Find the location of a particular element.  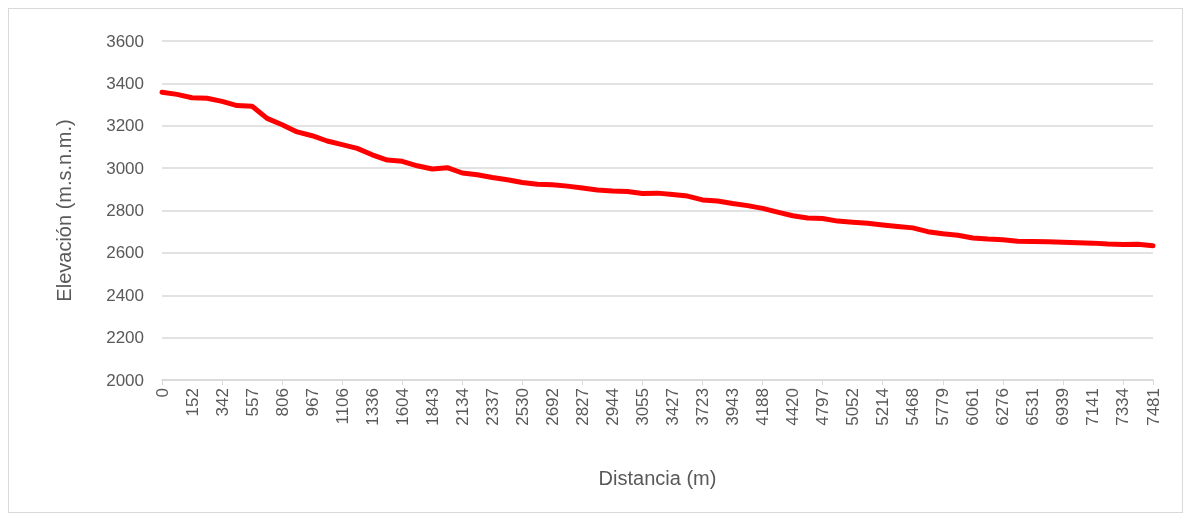

x-tick-label: 3943 is located at coordinates (733, 407).